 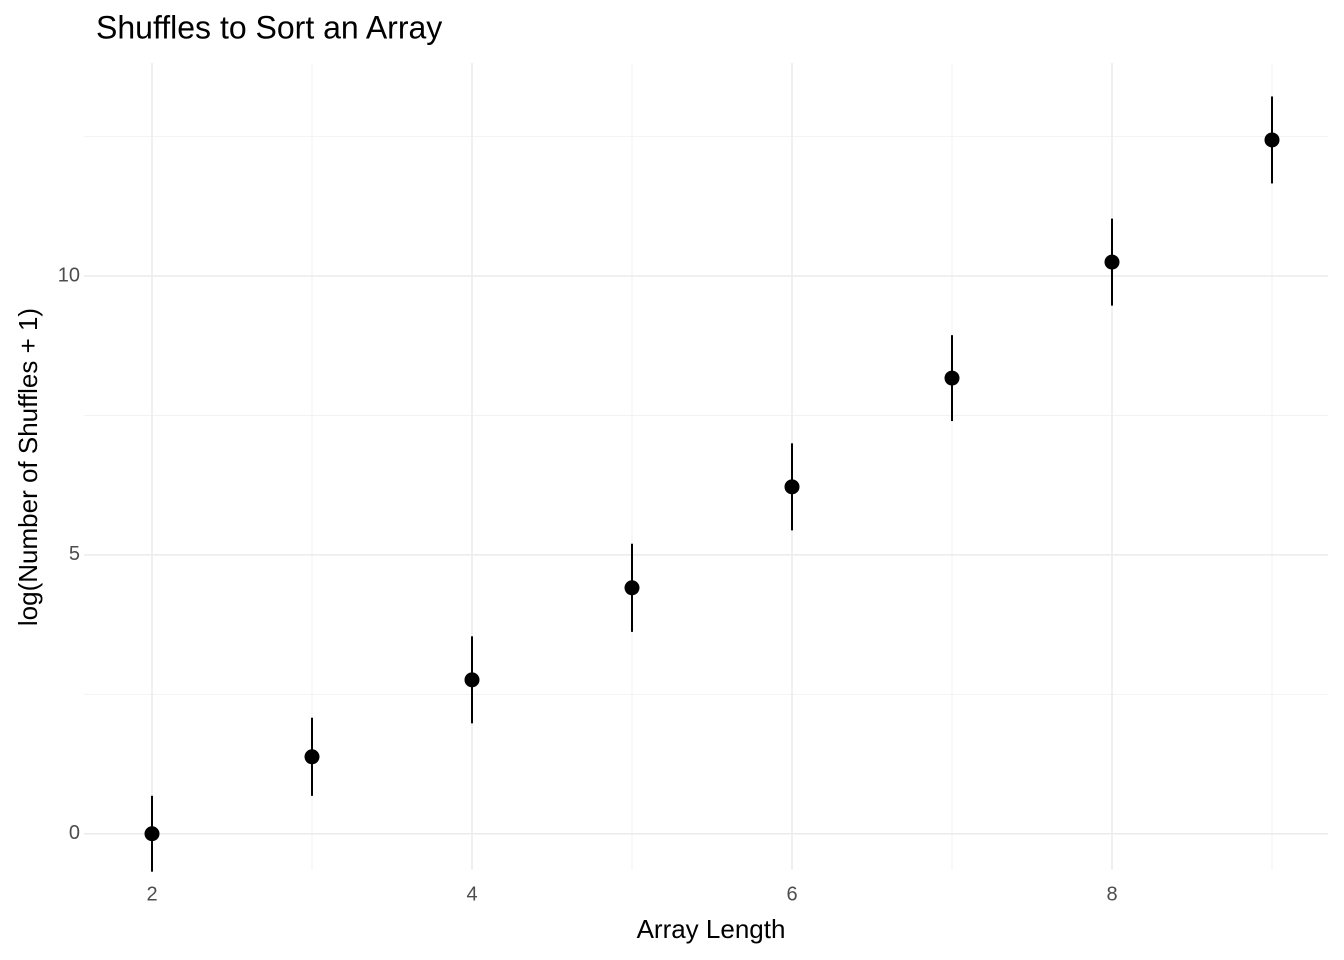 What do you see at coordinates (28, 467) in the screenshot?
I see `y-axis-title: log(Number of Shuffles + 1)` at bounding box center [28, 467].